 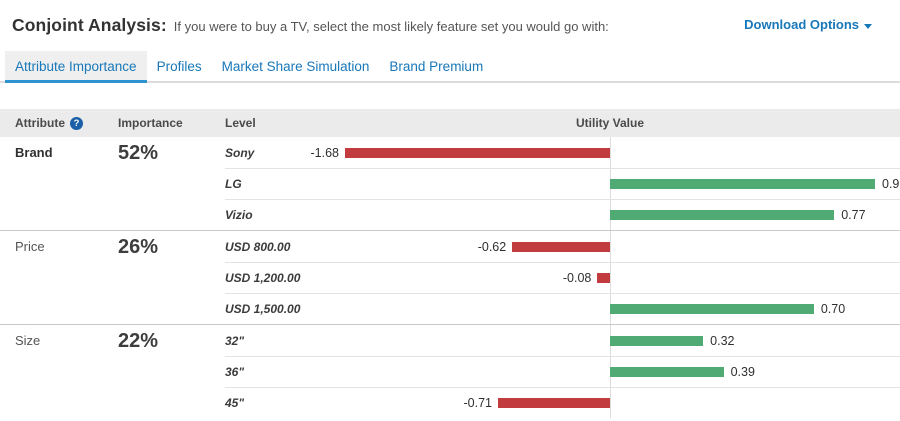 What do you see at coordinates (615, 246) in the screenshot?
I see `utility-bar-cell: -0.62` at bounding box center [615, 246].